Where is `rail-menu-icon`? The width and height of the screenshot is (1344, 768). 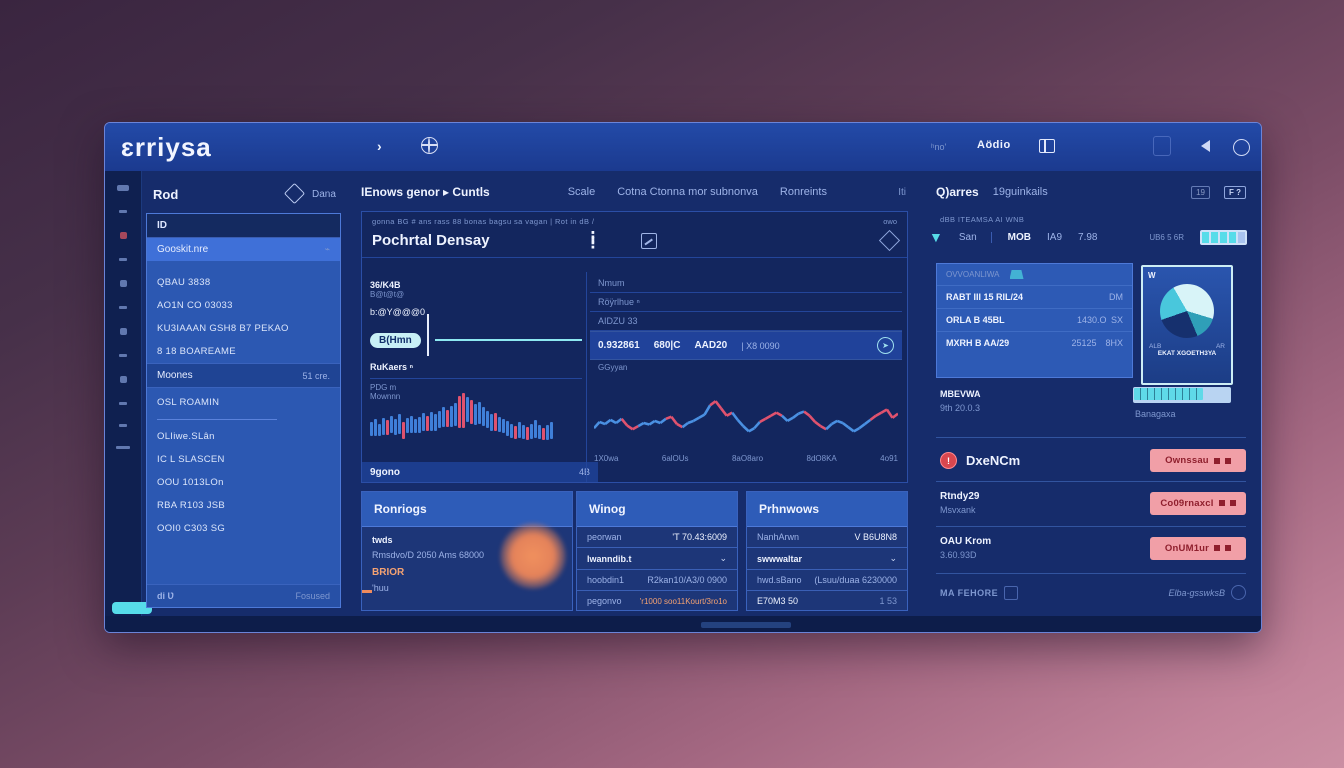
rail-menu-icon is located at coordinates (123, 188).